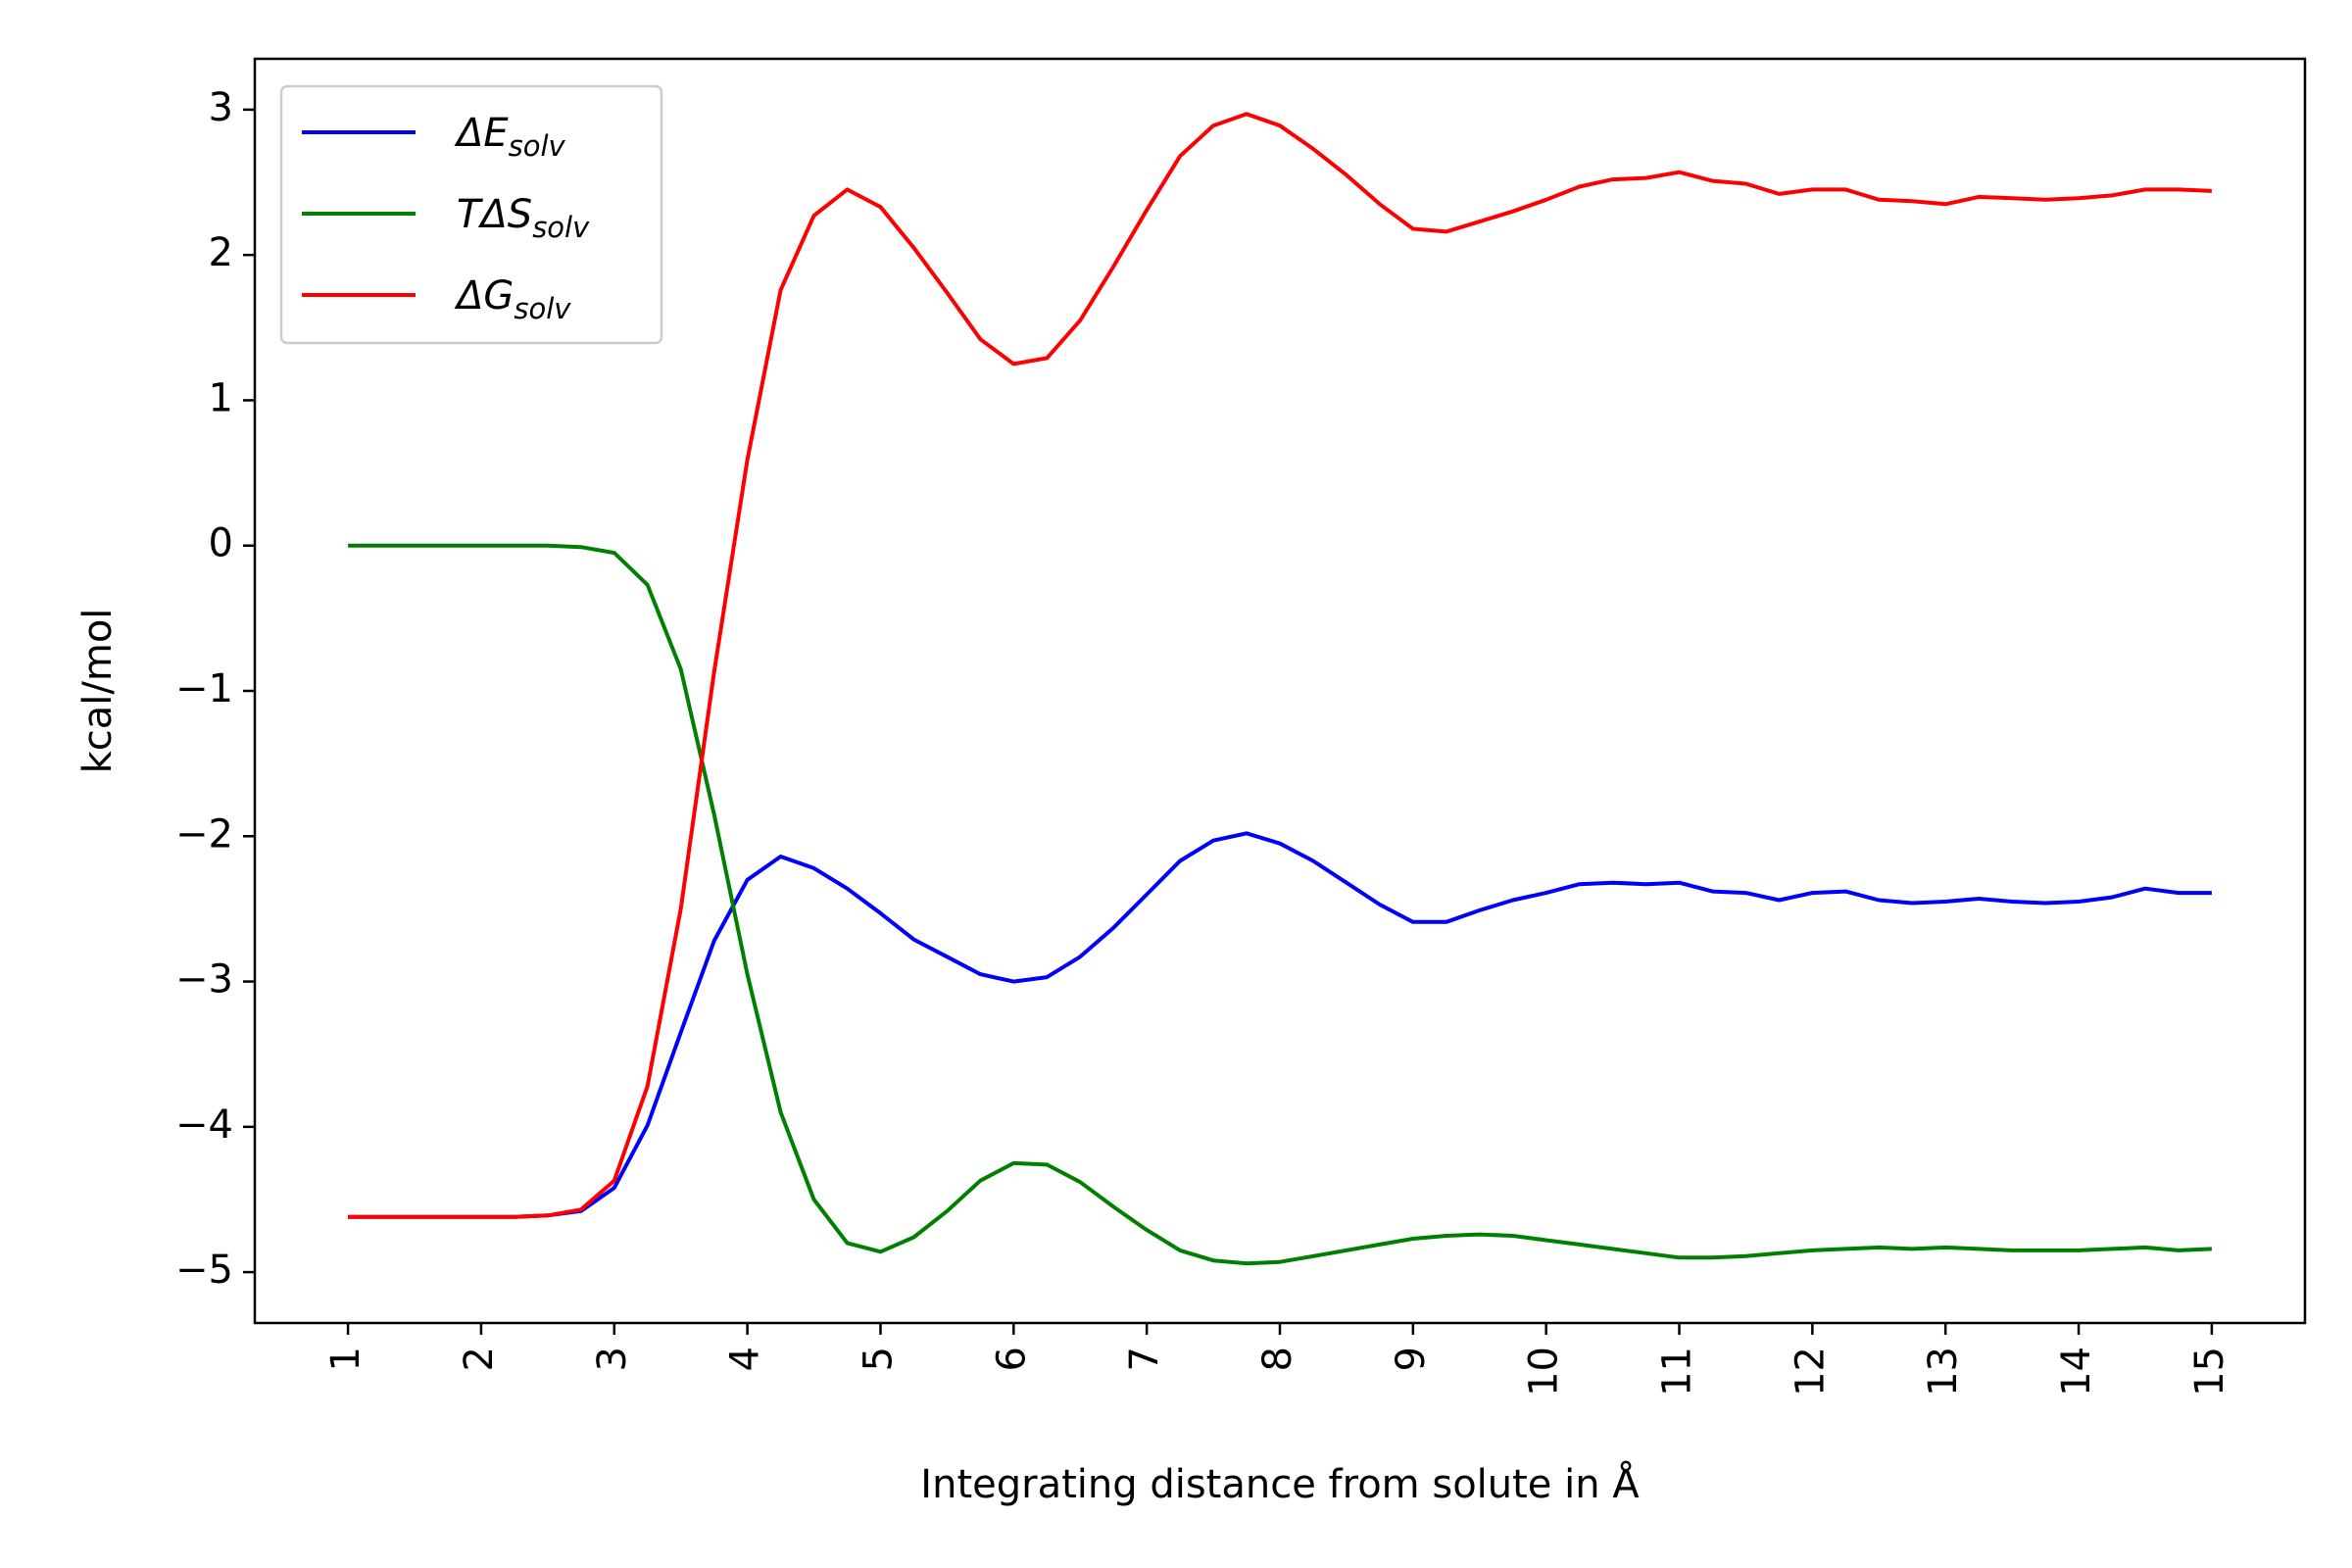 The height and width of the screenshot is (1568, 2352). What do you see at coordinates (204, 1125) in the screenshot?
I see `y-tick-label: −4` at bounding box center [204, 1125].